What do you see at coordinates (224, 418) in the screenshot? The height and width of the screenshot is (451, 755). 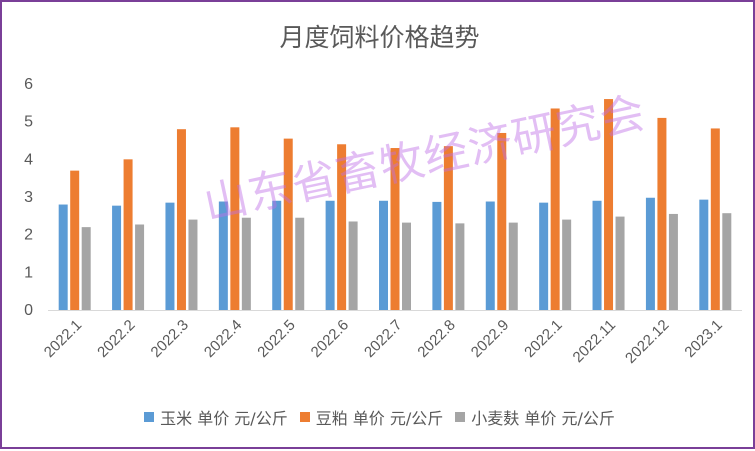 I see `legend-label: 玉米 单价 元/公斤` at bounding box center [224, 418].